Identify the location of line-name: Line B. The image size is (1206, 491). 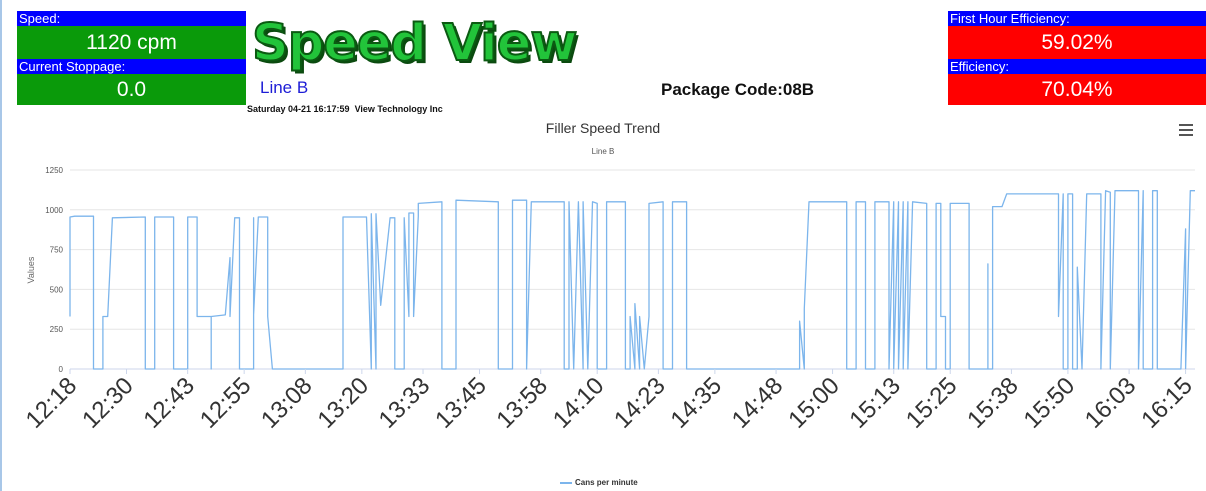
(284, 87).